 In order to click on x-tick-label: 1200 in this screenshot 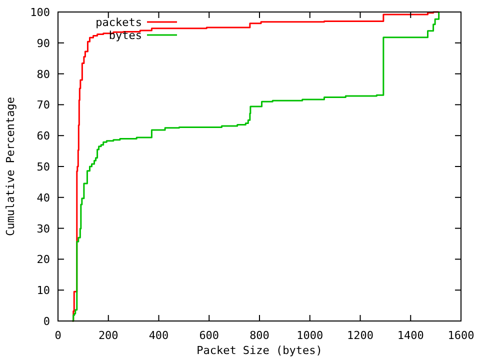, I will do `click(360, 335)`.